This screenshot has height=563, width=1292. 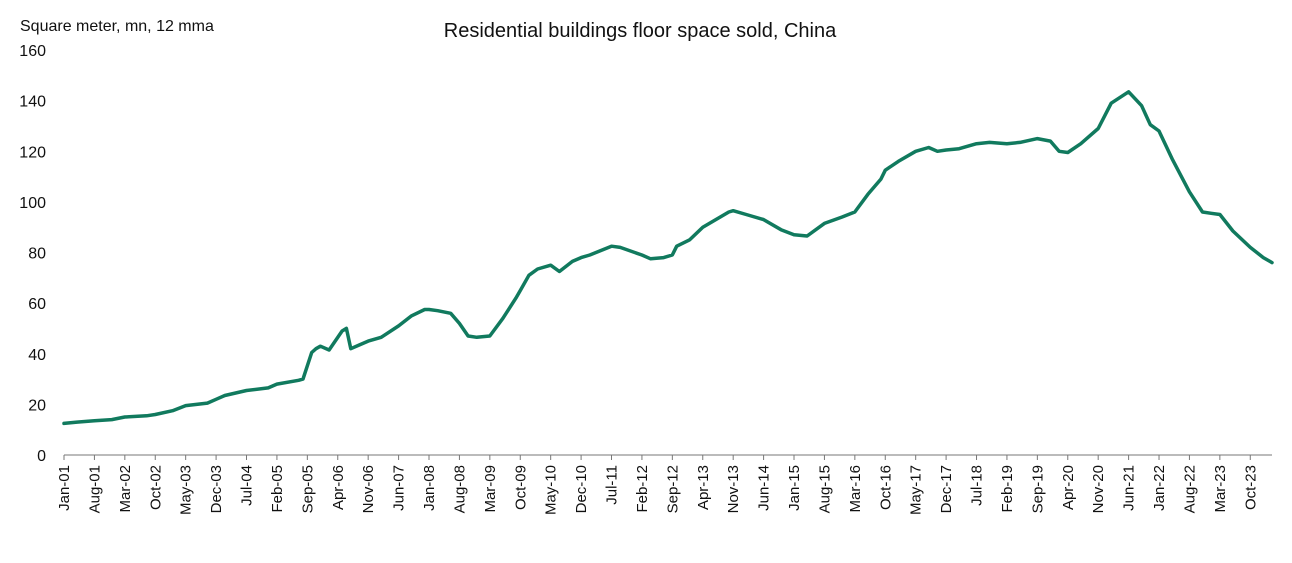 What do you see at coordinates (37, 405) in the screenshot?
I see `y-tick-label: 20` at bounding box center [37, 405].